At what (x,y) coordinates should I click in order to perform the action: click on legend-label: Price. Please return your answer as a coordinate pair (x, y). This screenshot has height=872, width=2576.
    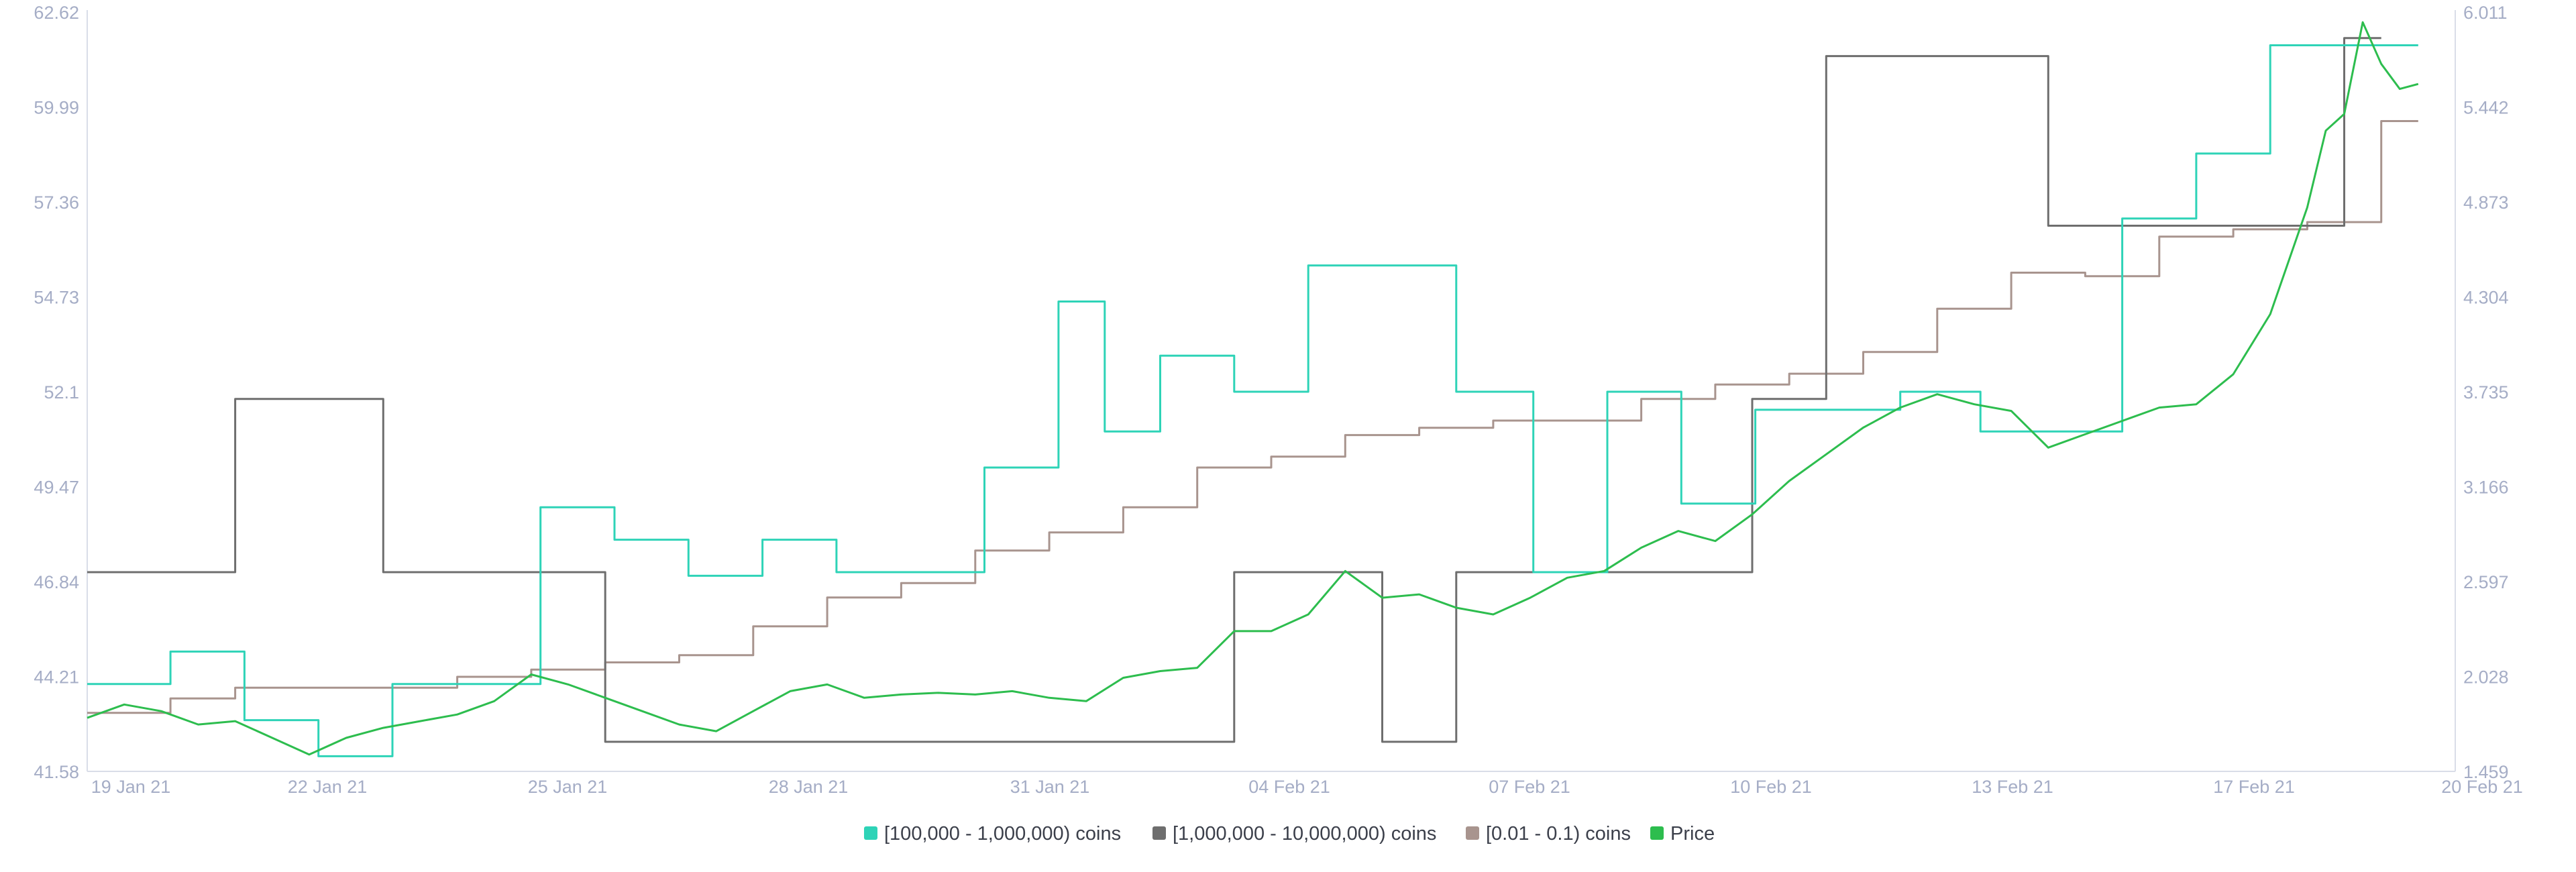
    Looking at the image, I should click on (1692, 834).